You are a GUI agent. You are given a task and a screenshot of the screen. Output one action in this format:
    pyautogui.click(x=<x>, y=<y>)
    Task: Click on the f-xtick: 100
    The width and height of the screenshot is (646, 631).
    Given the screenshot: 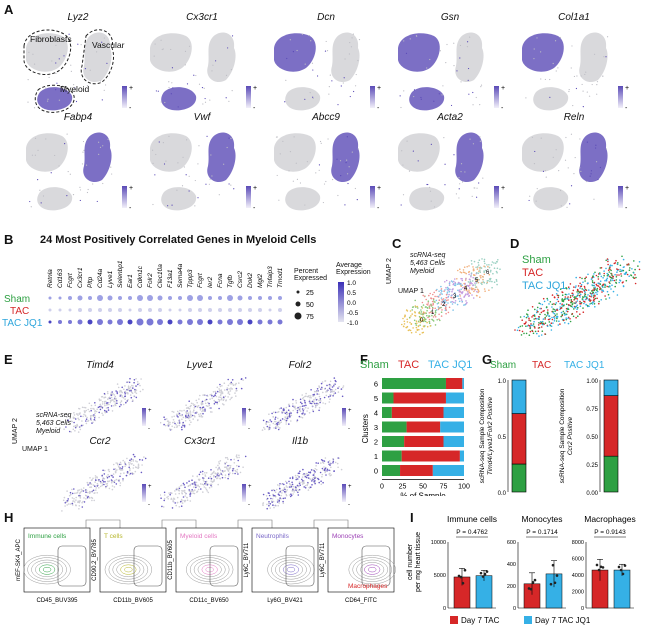 What is the action you would take?
    pyautogui.click(x=464, y=487)
    